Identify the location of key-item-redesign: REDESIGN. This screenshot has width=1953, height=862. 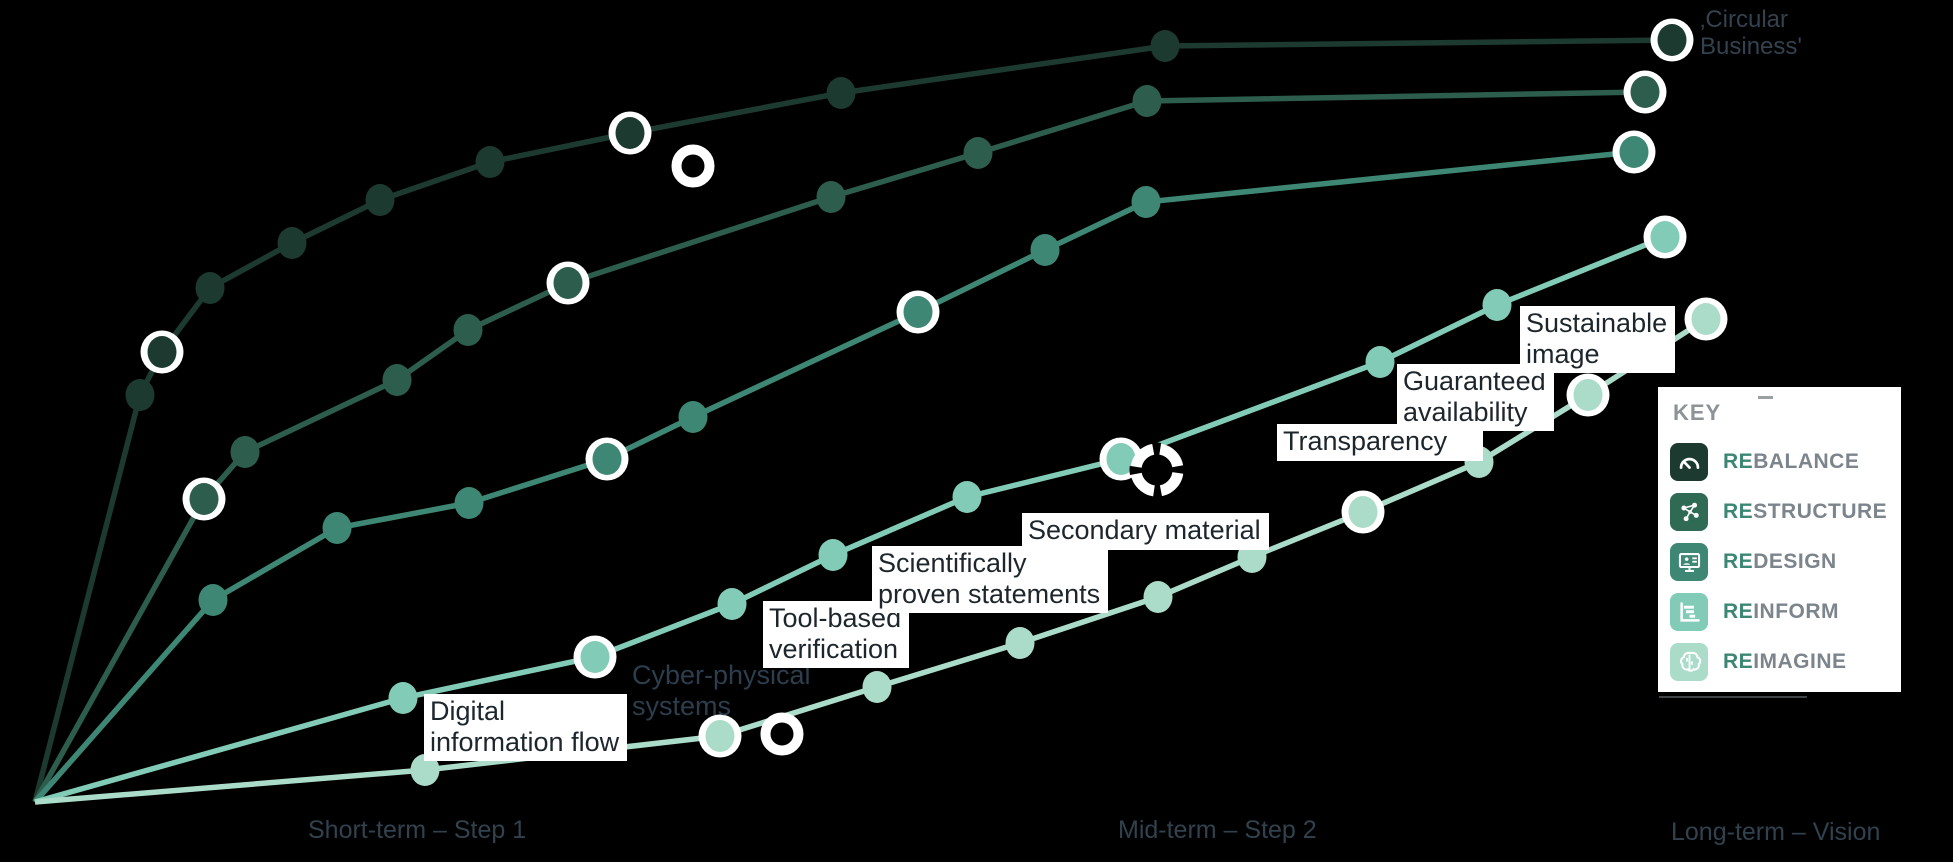
(1779, 562).